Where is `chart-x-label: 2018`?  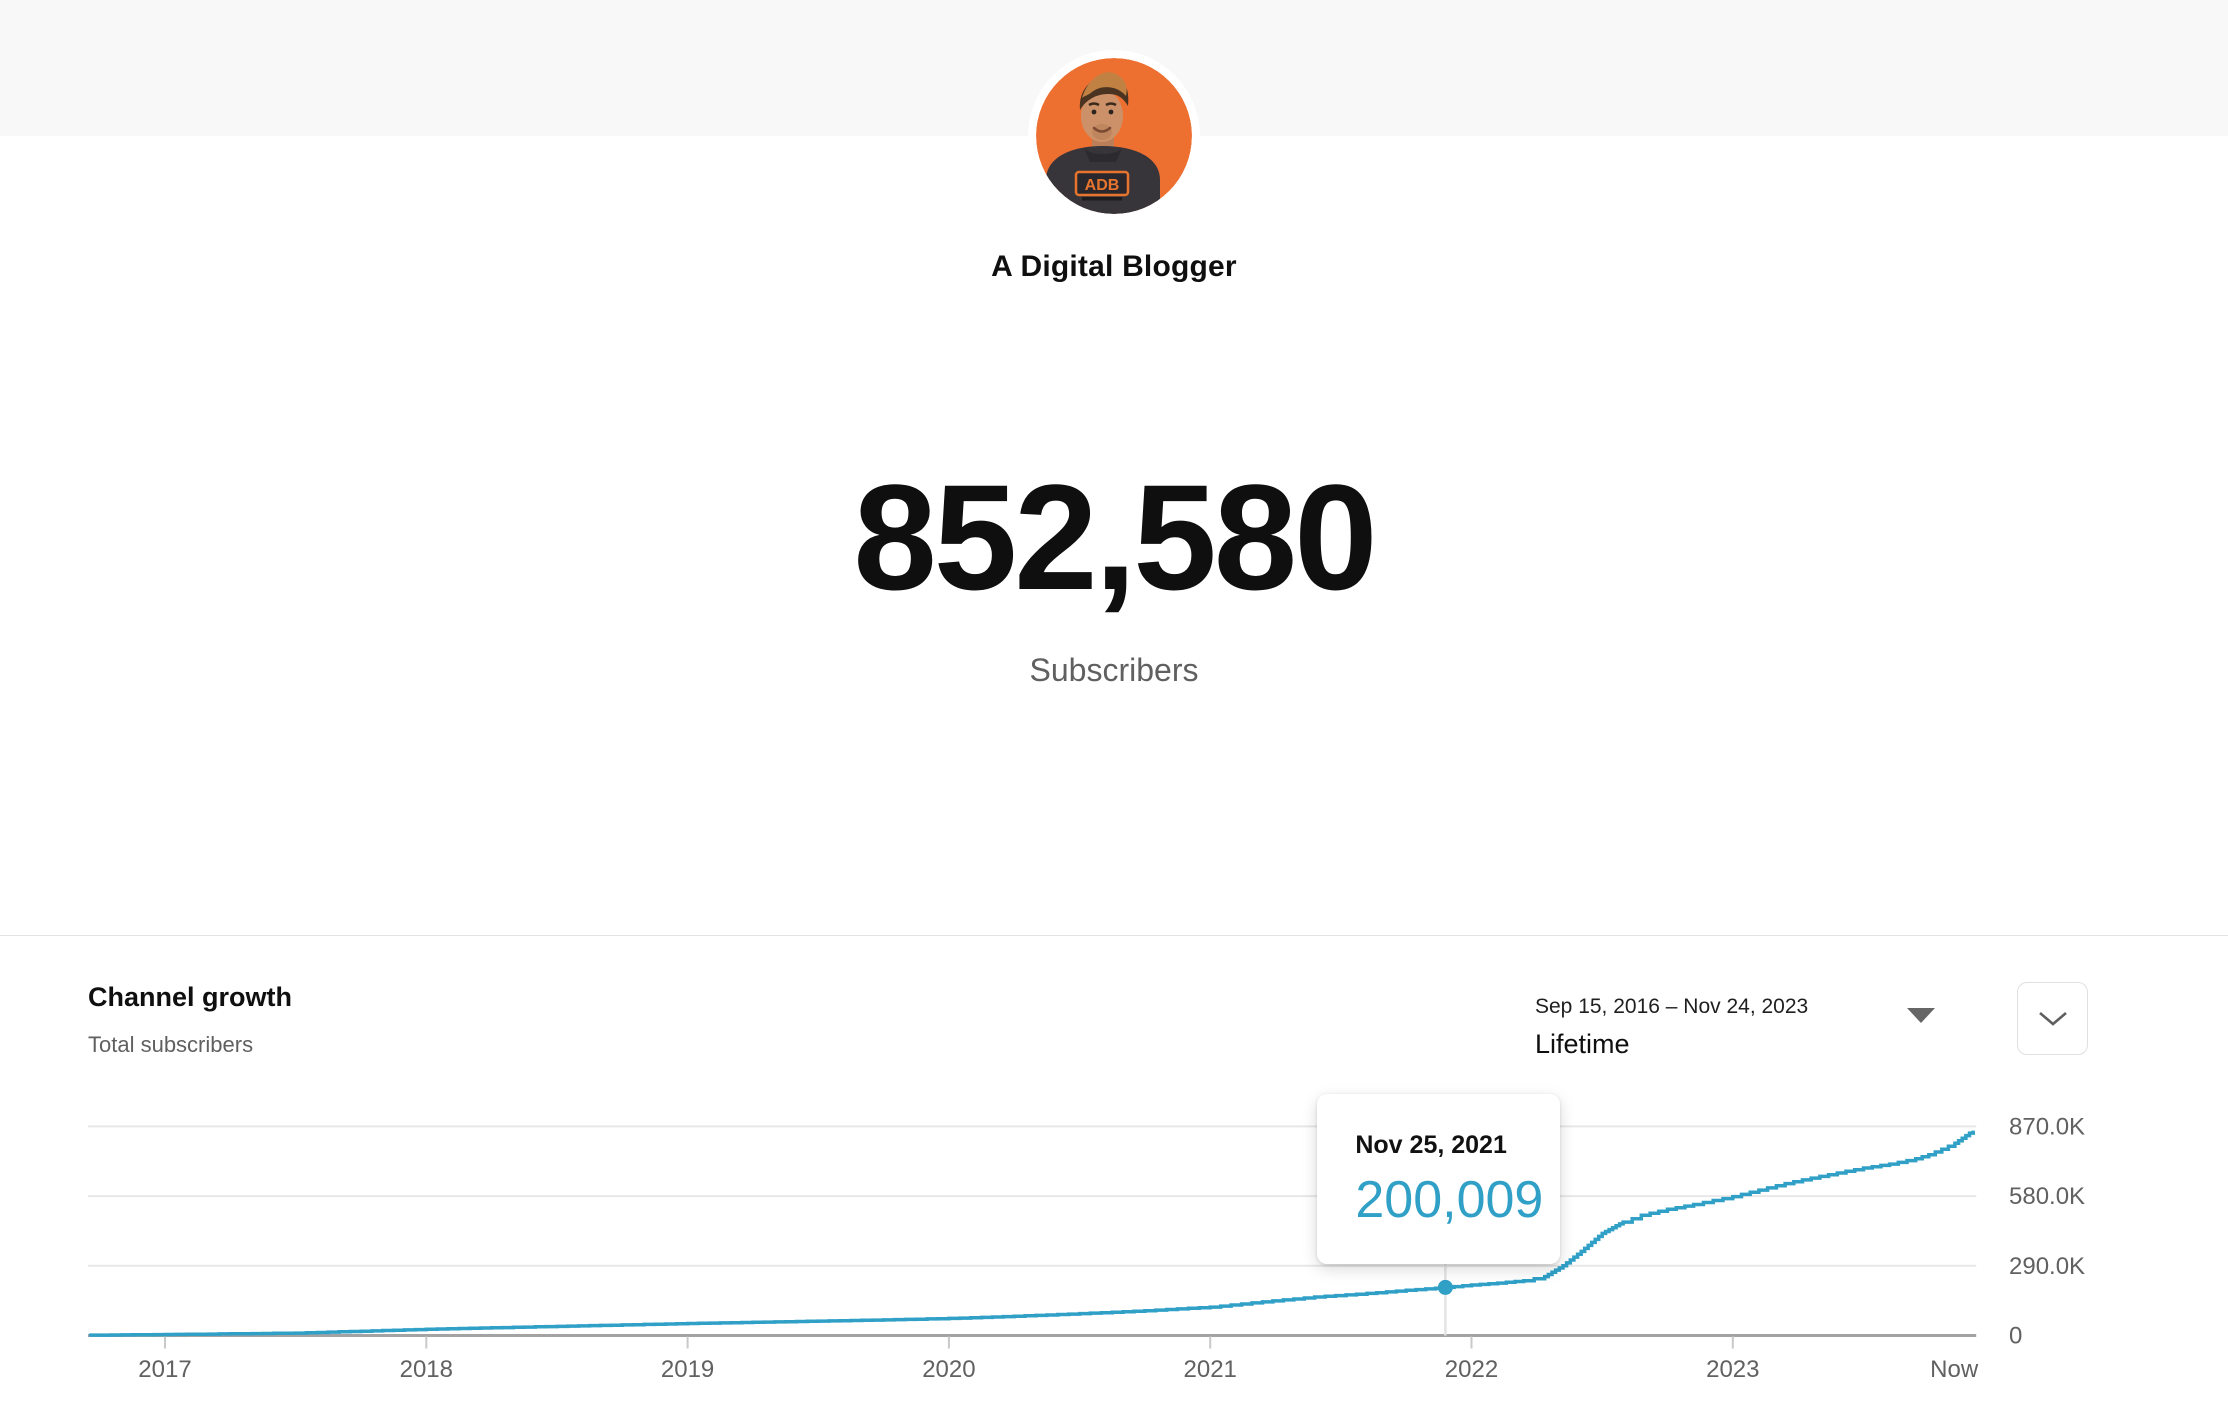
chart-x-label: 2018 is located at coordinates (426, 1369).